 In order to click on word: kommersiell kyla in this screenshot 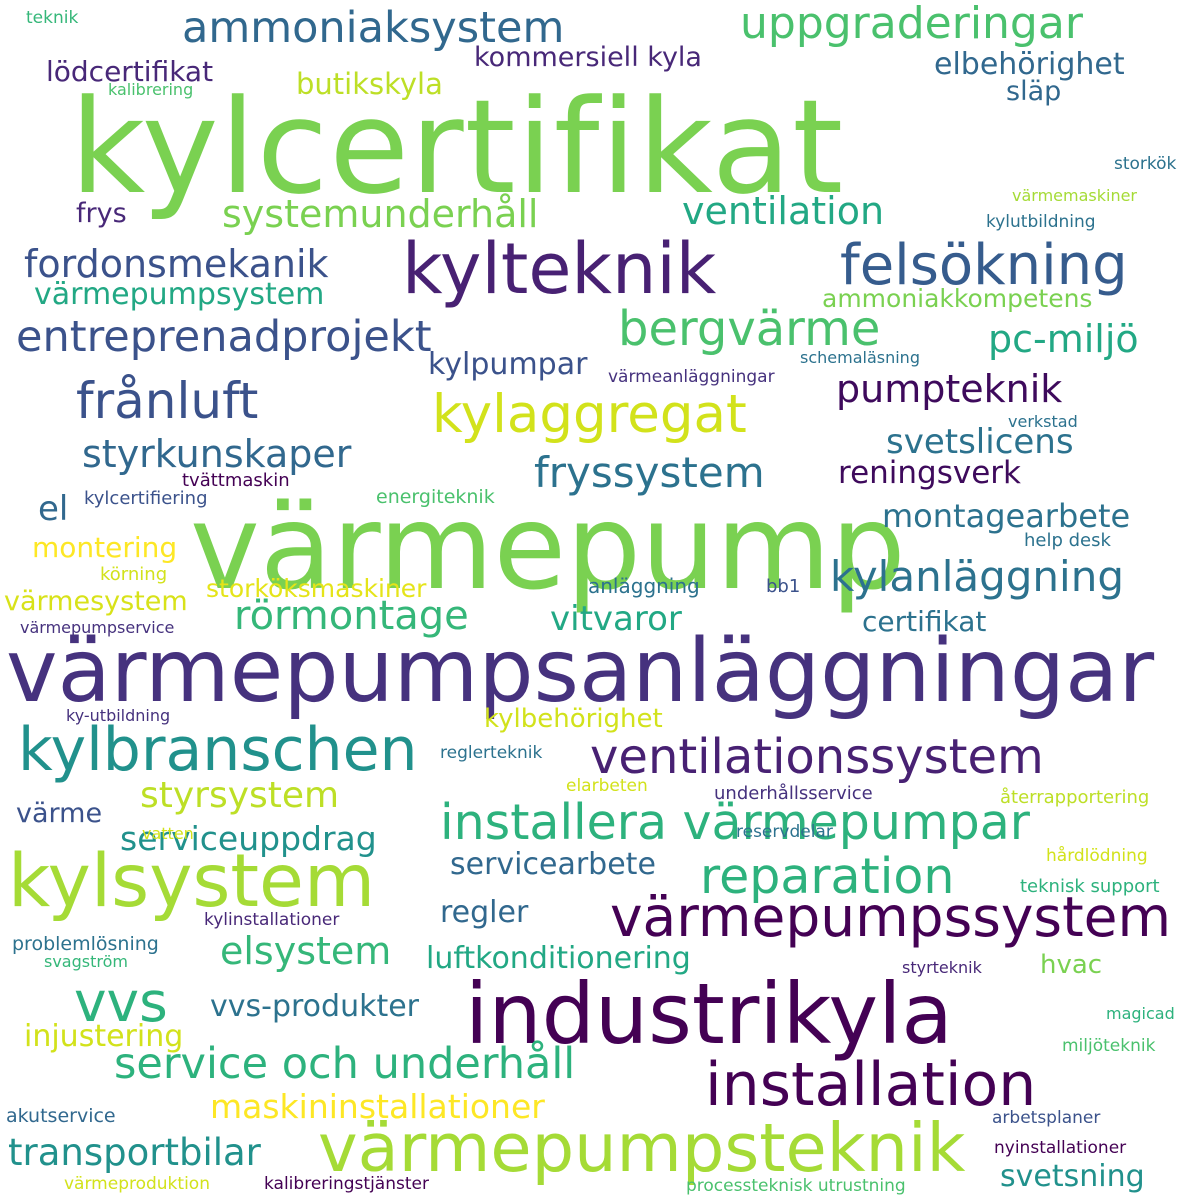, I will do `click(588, 57)`.